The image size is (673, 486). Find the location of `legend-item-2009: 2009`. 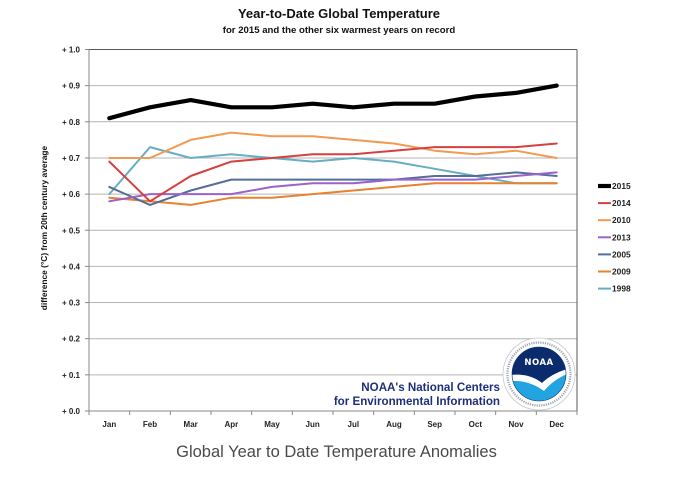

legend-item-2009: 2009 is located at coordinates (614, 272).